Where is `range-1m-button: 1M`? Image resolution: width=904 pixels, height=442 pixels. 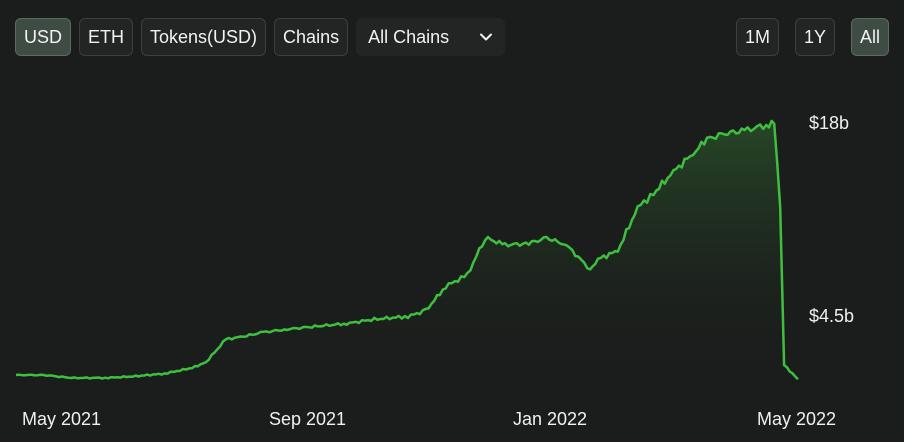 range-1m-button: 1M is located at coordinates (757, 37).